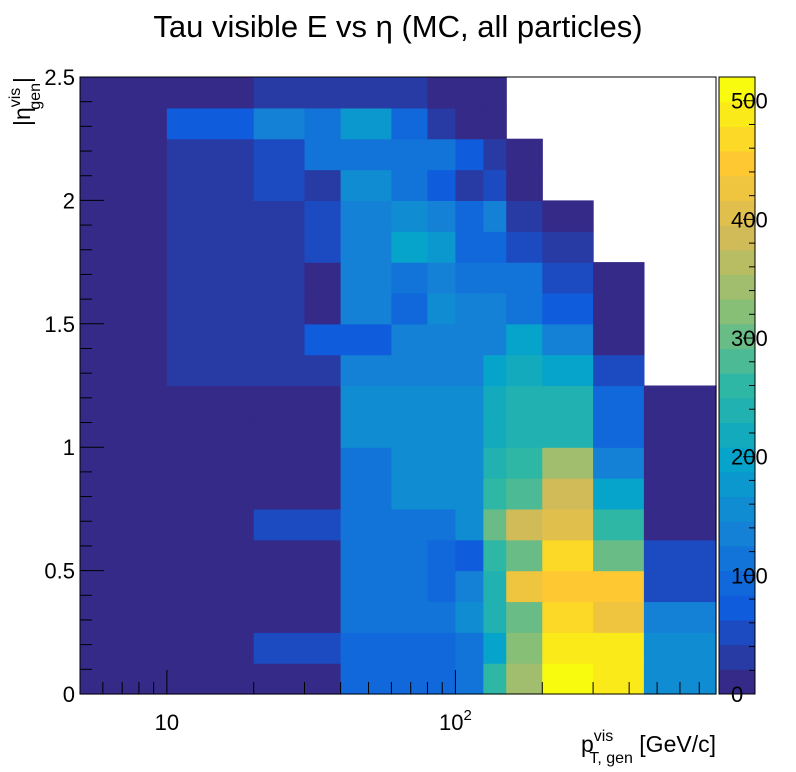  What do you see at coordinates (749, 575) in the screenshot?
I see `colorbar-tick-label: 100` at bounding box center [749, 575].